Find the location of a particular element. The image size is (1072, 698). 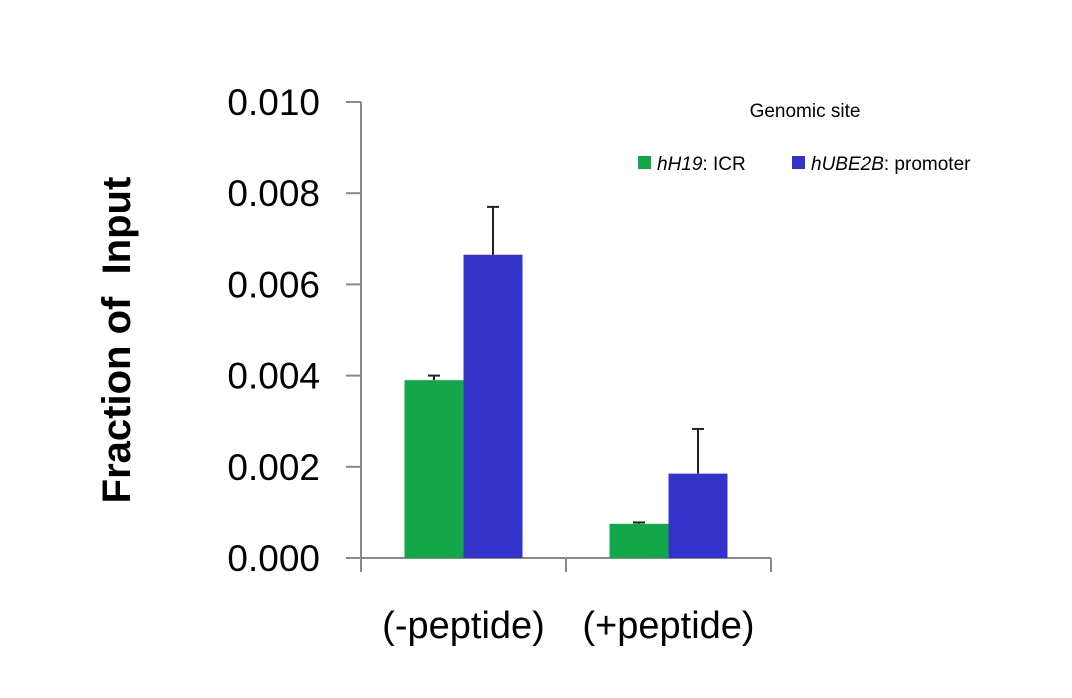

category-label: (+peptide) is located at coordinates (668, 626).